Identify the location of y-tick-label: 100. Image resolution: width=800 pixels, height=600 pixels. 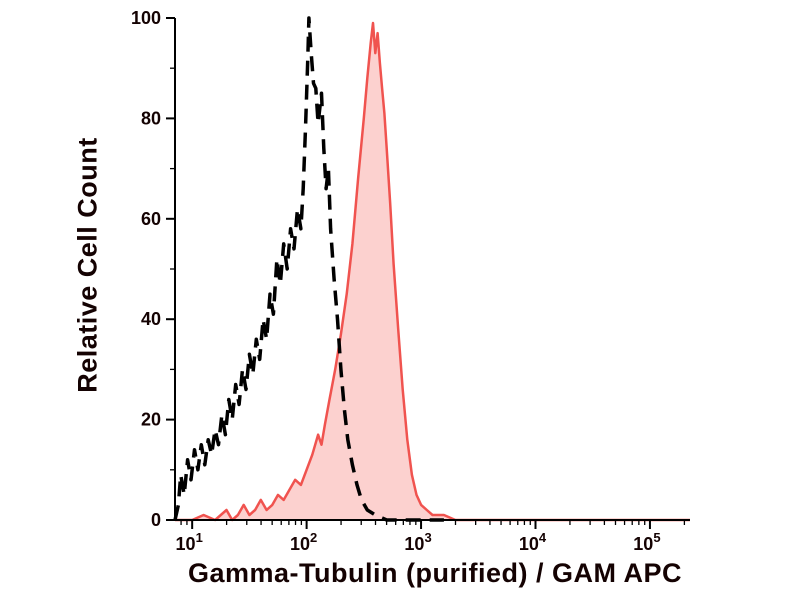
(146, 18).